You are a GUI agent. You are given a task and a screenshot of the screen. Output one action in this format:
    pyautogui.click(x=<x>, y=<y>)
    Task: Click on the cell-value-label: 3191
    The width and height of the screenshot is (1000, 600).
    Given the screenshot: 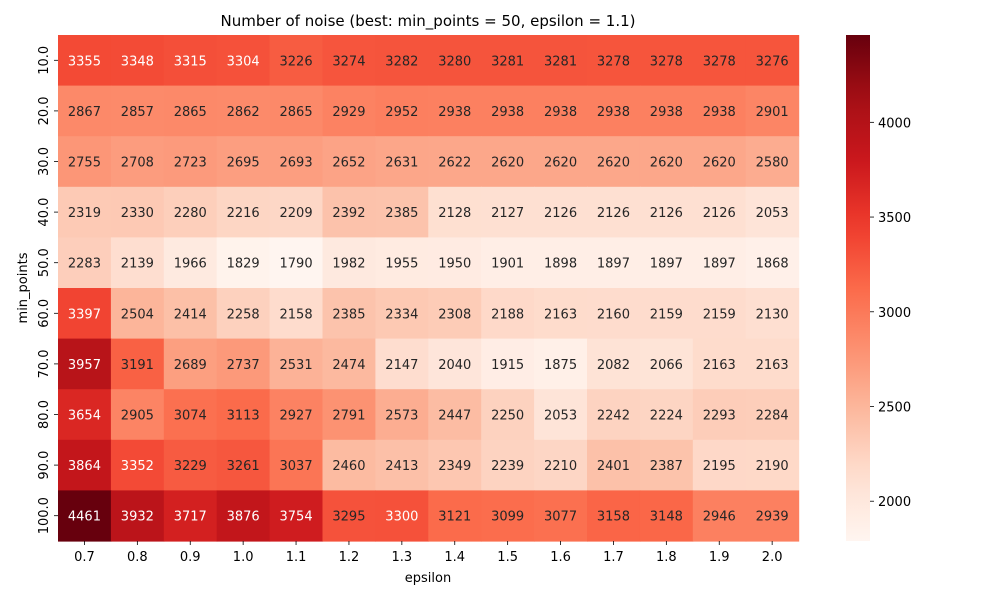 What is the action you would take?
    pyautogui.click(x=137, y=365)
    